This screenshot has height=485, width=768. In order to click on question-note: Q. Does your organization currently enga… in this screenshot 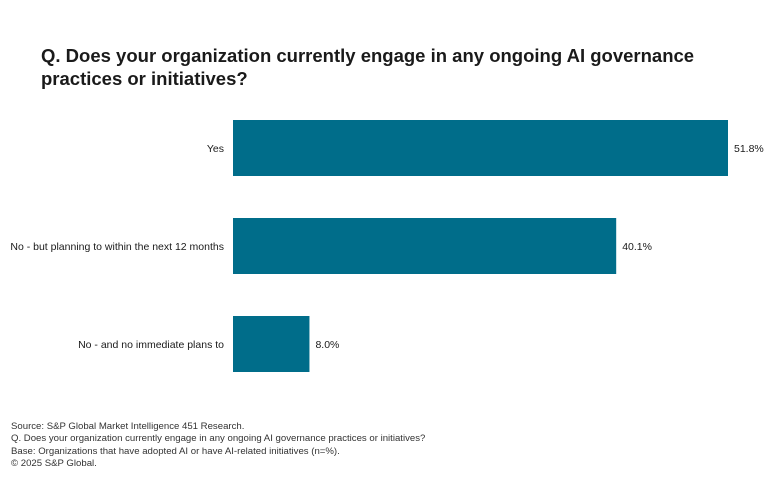, I will do `click(218, 439)`.